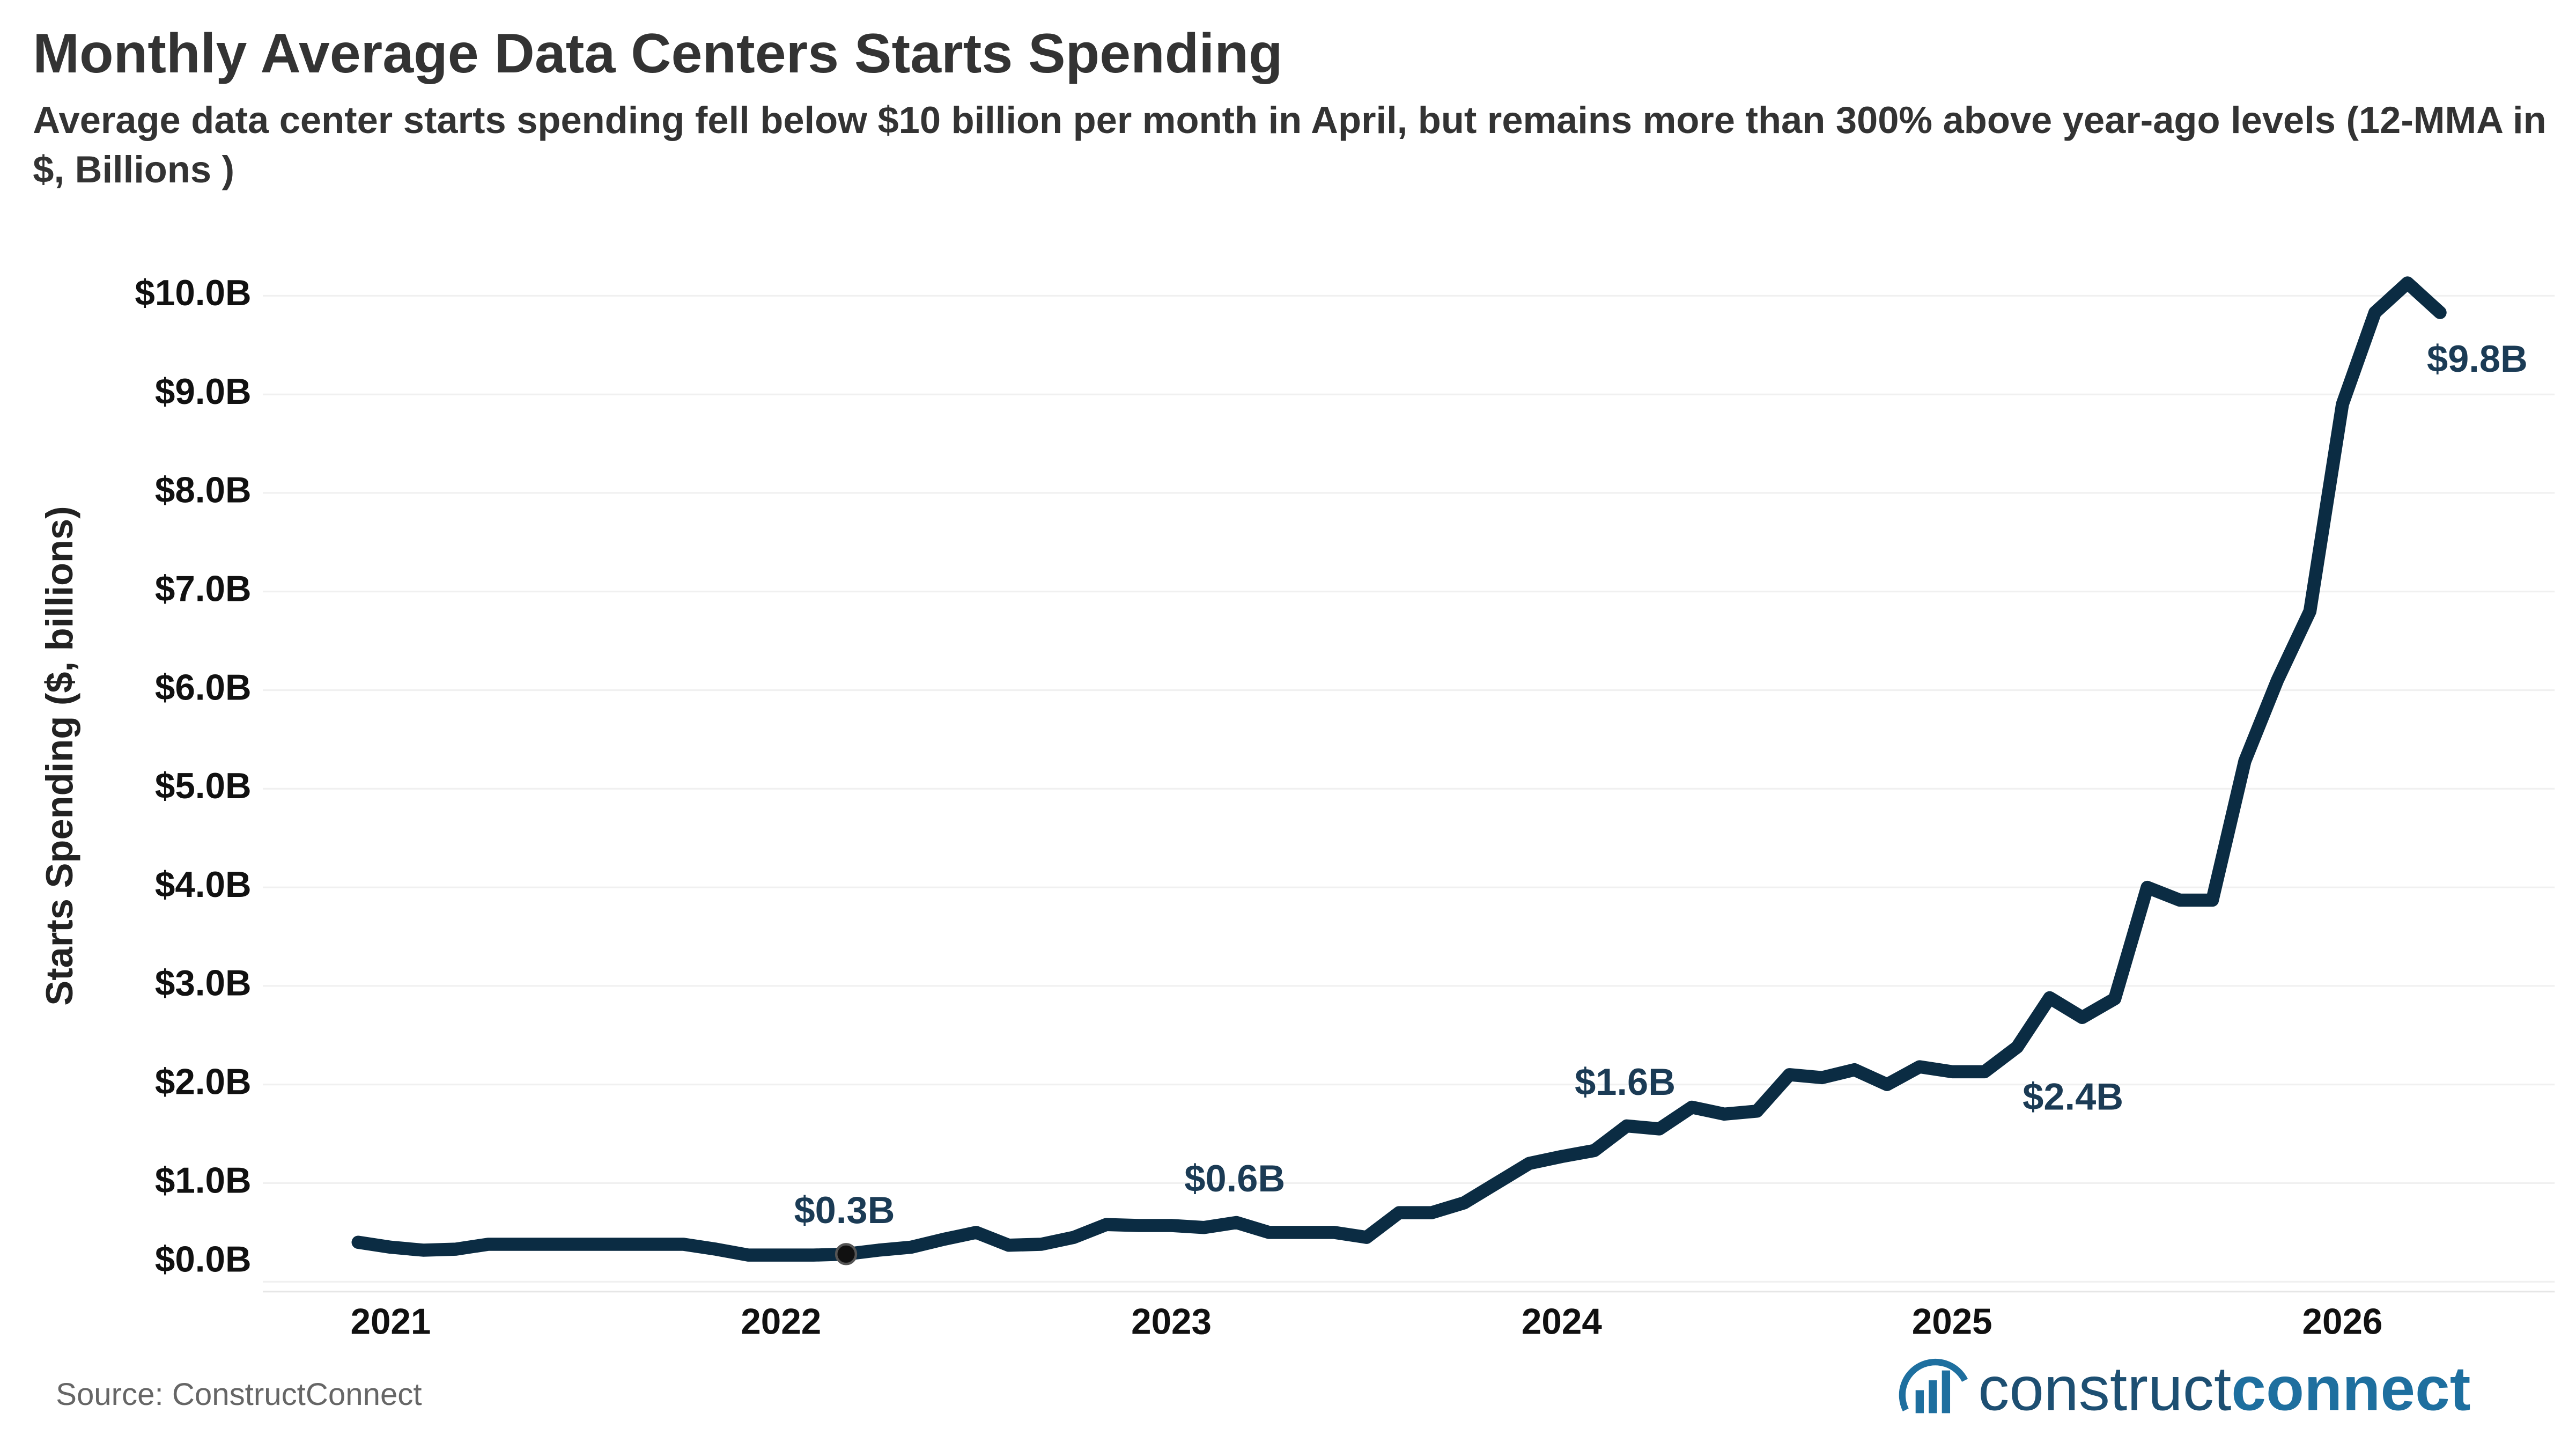 This screenshot has height=1450, width=2576. Describe the element at coordinates (203, 491) in the screenshot. I see `y-tick-label: $8.0B` at that location.